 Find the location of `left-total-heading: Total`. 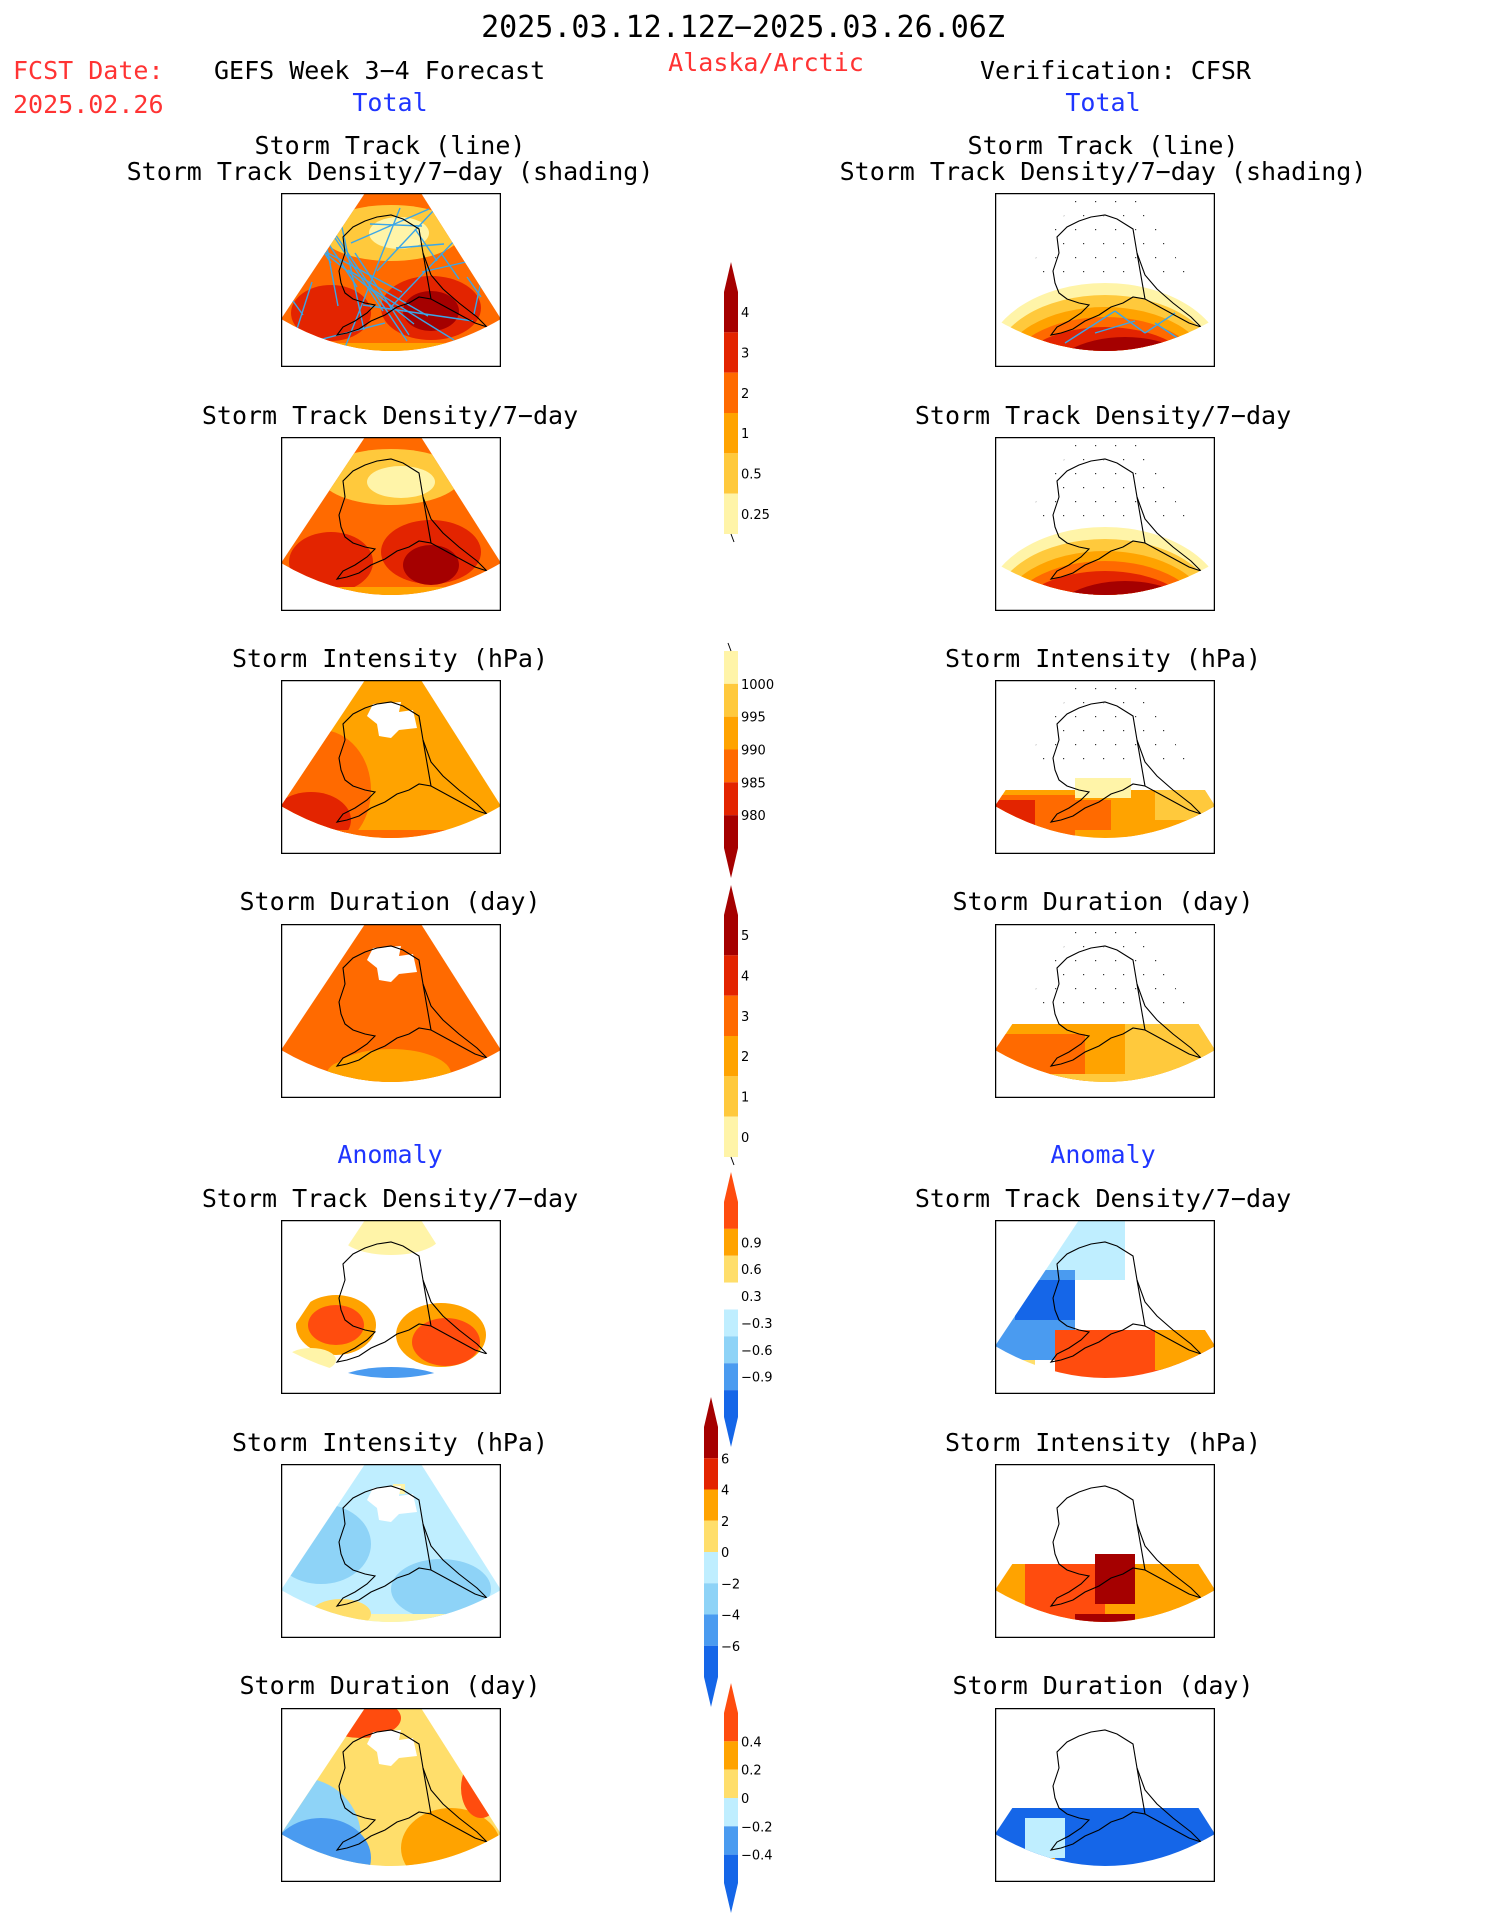

left-total-heading: Total is located at coordinates (390, 102).